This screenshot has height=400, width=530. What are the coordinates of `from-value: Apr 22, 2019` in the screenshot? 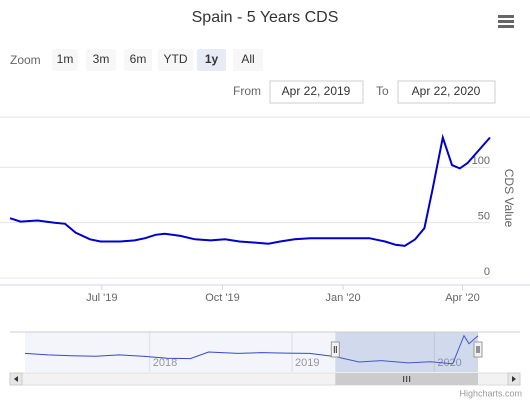 It's located at (316, 91).